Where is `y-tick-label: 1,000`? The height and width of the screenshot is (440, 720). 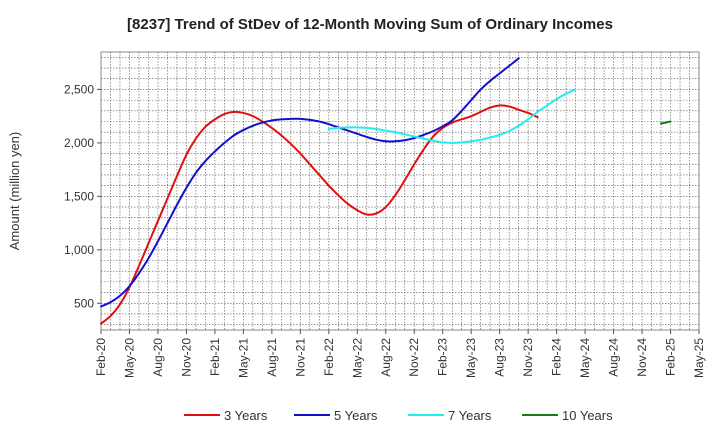 y-tick-label: 1,000 is located at coordinates (79, 250).